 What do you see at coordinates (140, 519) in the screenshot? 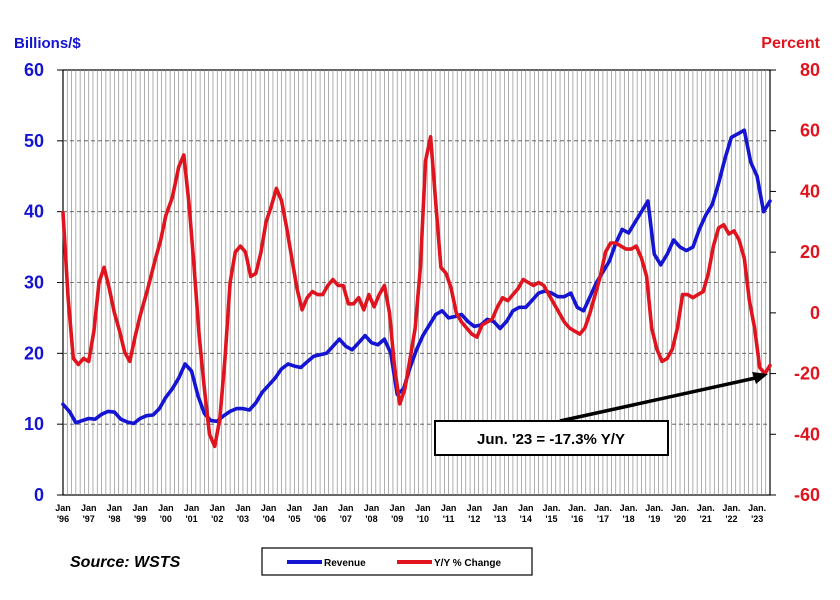
I see `x-tick-label-year: '99` at bounding box center [140, 519].